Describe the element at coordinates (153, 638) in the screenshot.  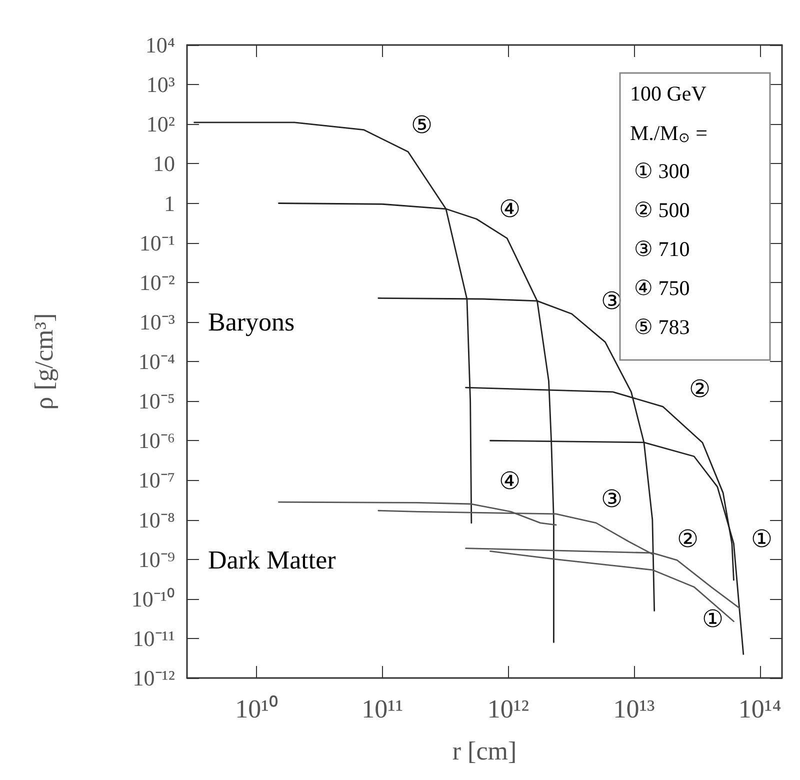
I see `y-tick-label: 10⁻¹¹` at that location.